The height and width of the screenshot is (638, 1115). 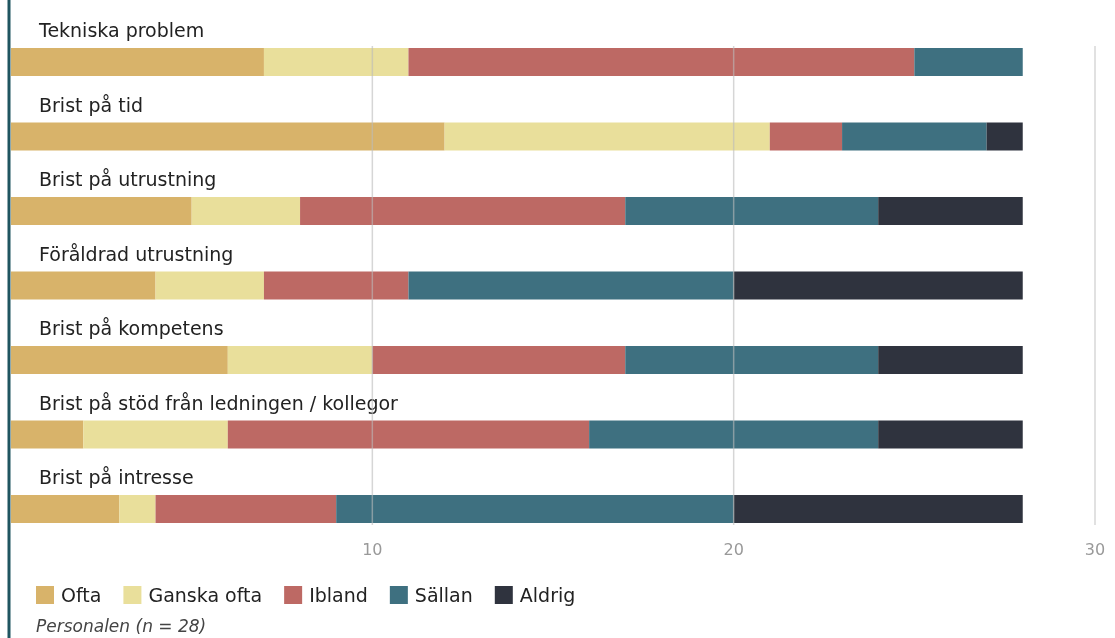 I want to click on y-tick-label: Brist på utrustning, so click(x=128, y=179).